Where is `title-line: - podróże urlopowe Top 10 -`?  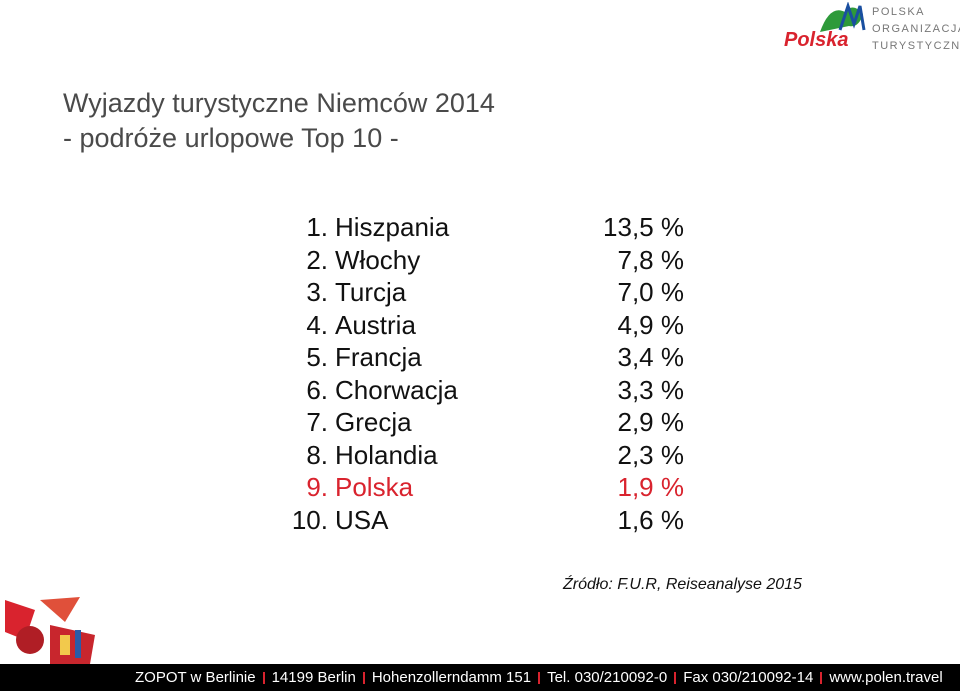
title-line: - podróże urlopowe Top 10 - is located at coordinates (231, 138).